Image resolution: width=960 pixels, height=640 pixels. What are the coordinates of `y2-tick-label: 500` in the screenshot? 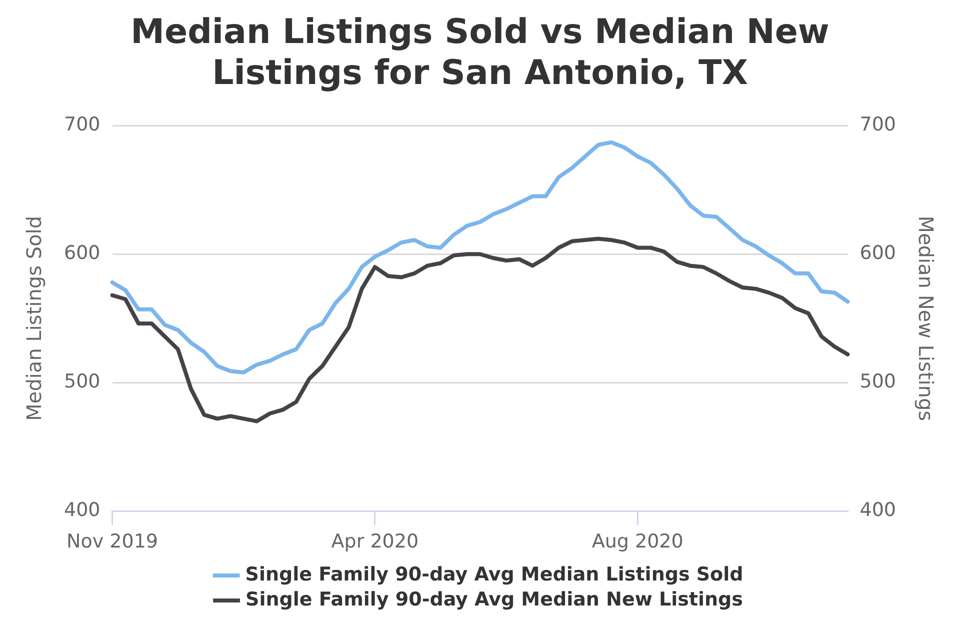 It's located at (878, 381).